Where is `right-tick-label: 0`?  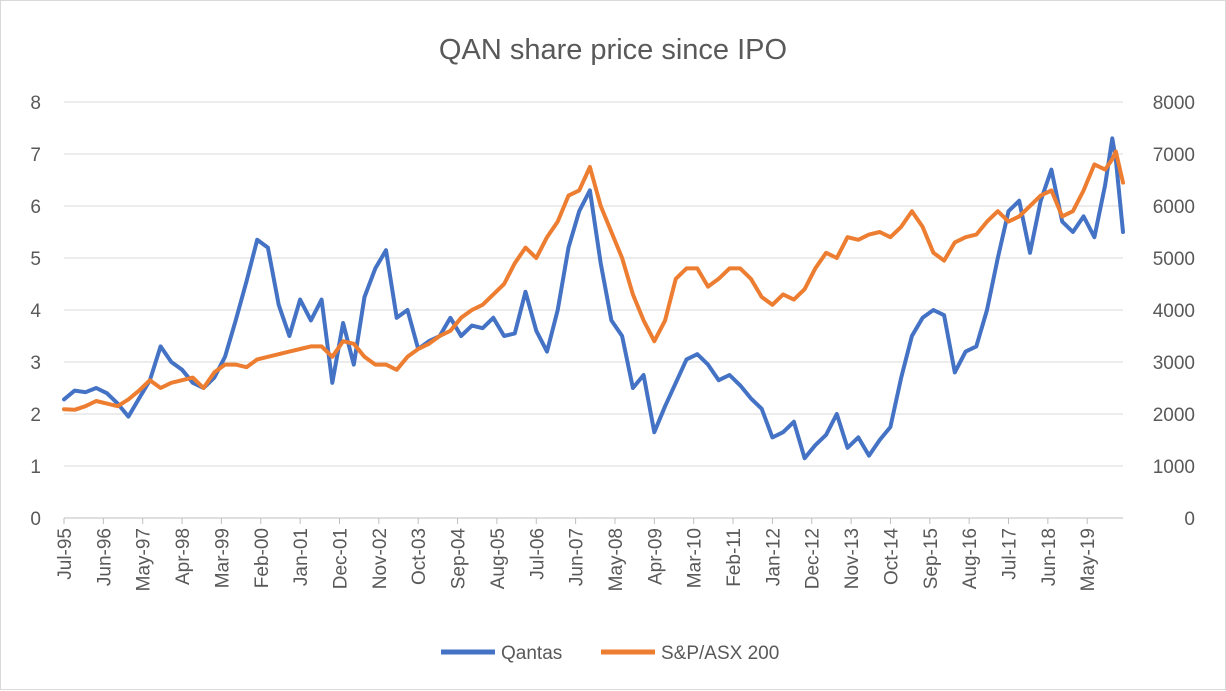
right-tick-label: 0 is located at coordinates (1189, 519).